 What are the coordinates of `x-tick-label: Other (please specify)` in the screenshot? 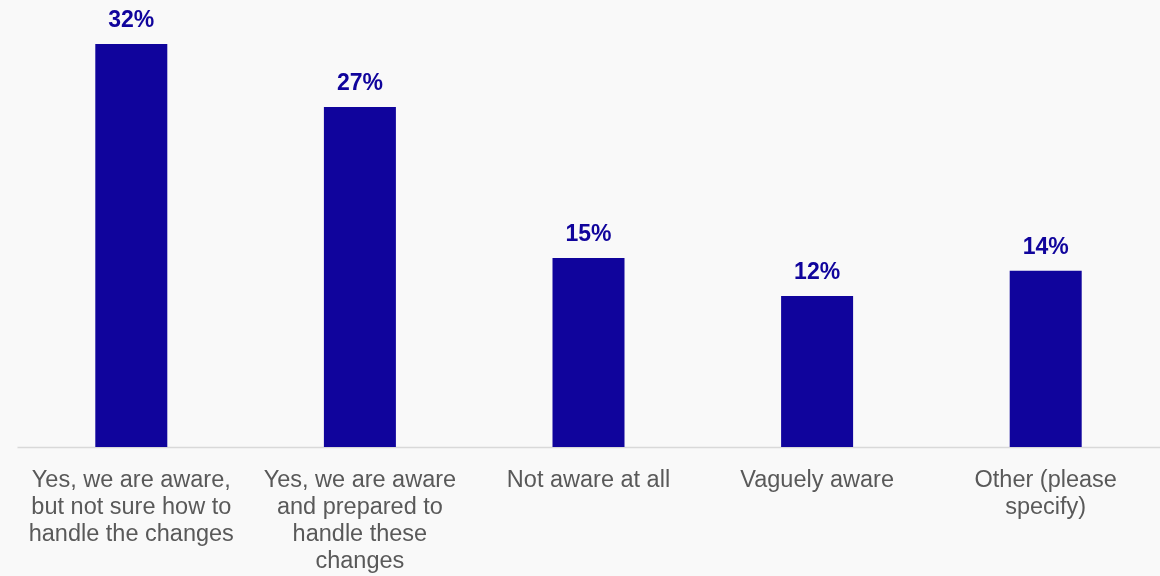 It's located at (1045, 492).